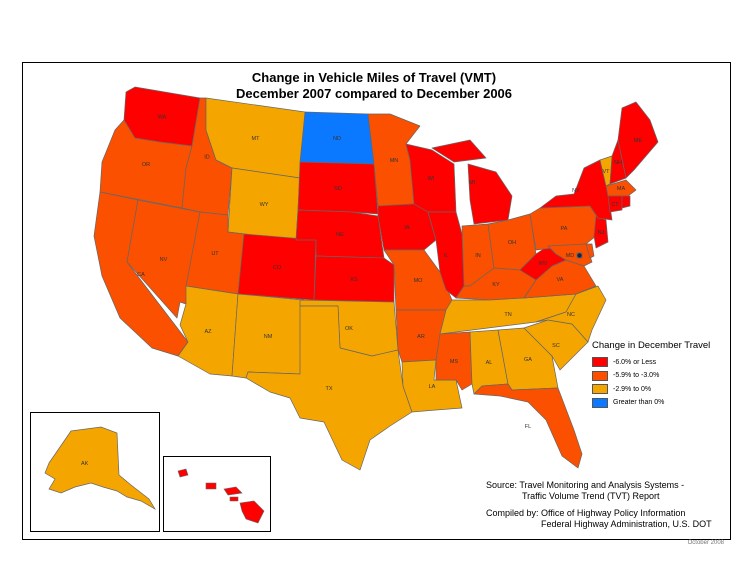 The height and width of the screenshot is (578, 748). I want to click on state-label-ca: CA, so click(141, 275).